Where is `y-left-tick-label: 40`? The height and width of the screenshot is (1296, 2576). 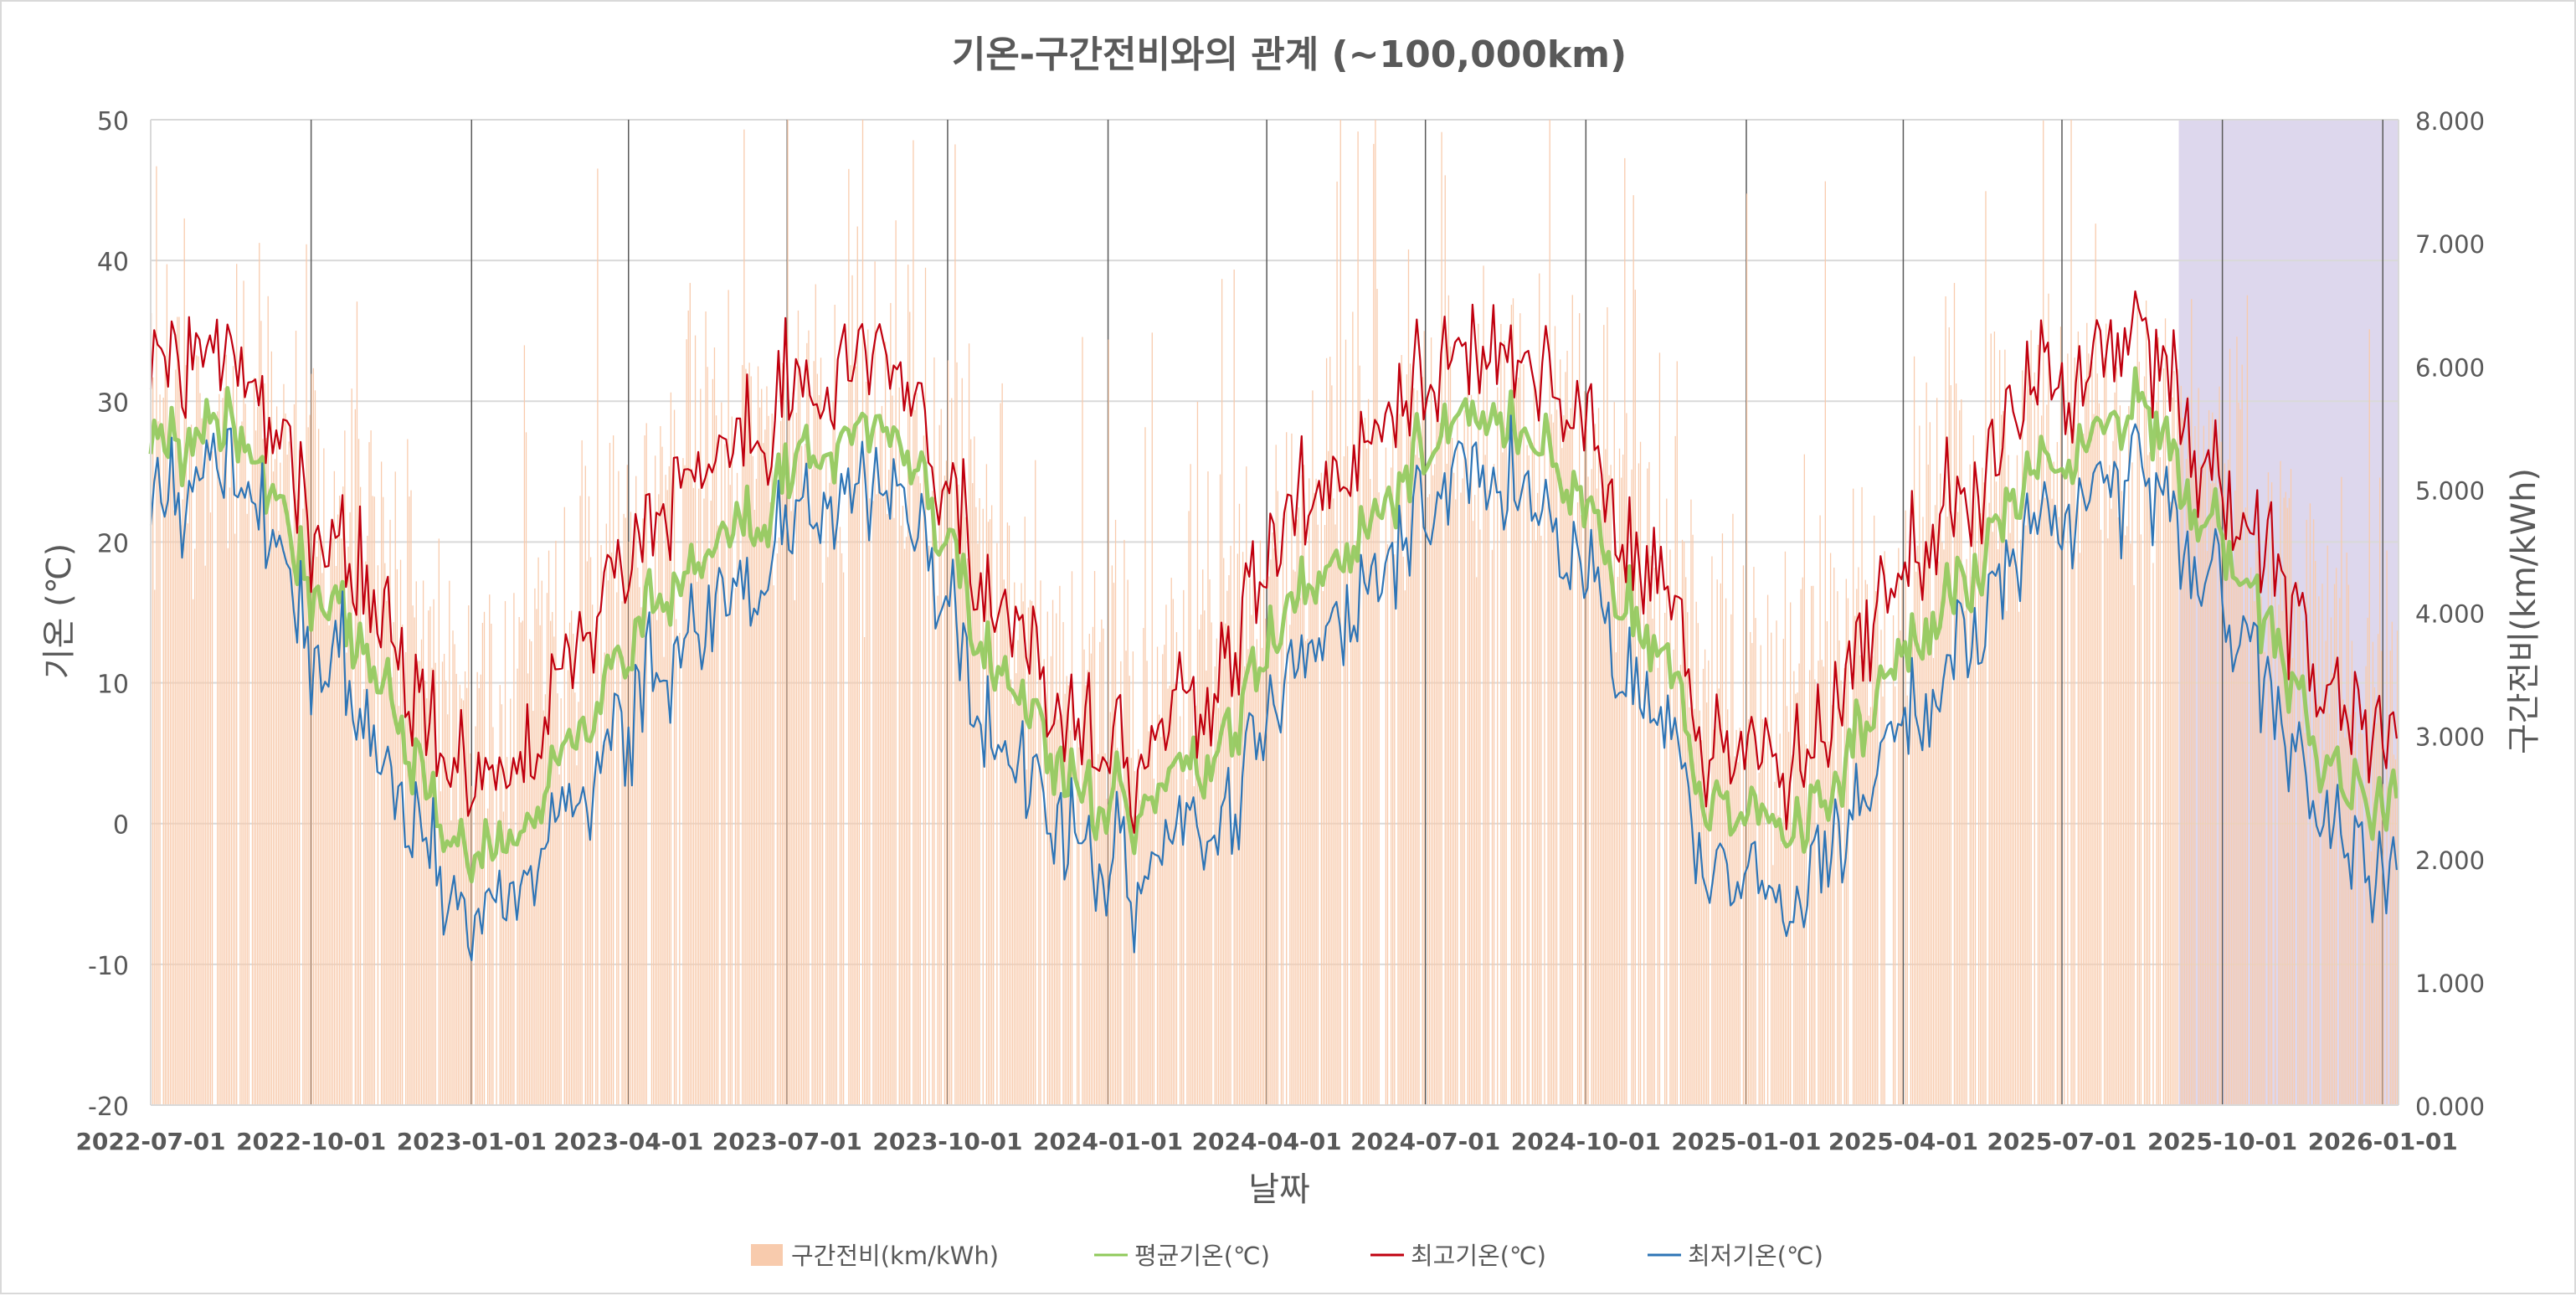 y-left-tick-label: 40 is located at coordinates (113, 263).